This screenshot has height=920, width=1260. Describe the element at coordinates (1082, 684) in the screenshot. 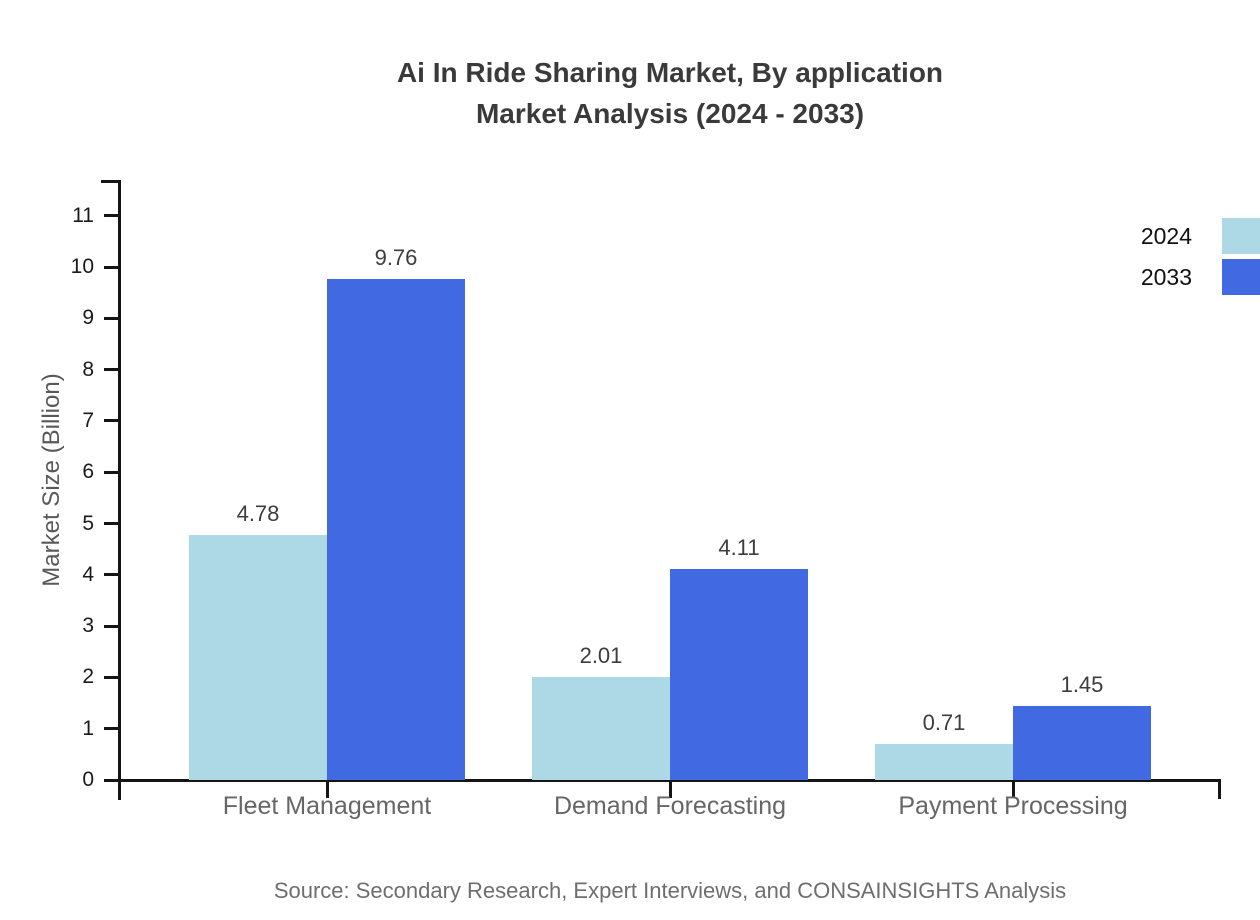

I see `value-label-2033-2: 1.45` at that location.